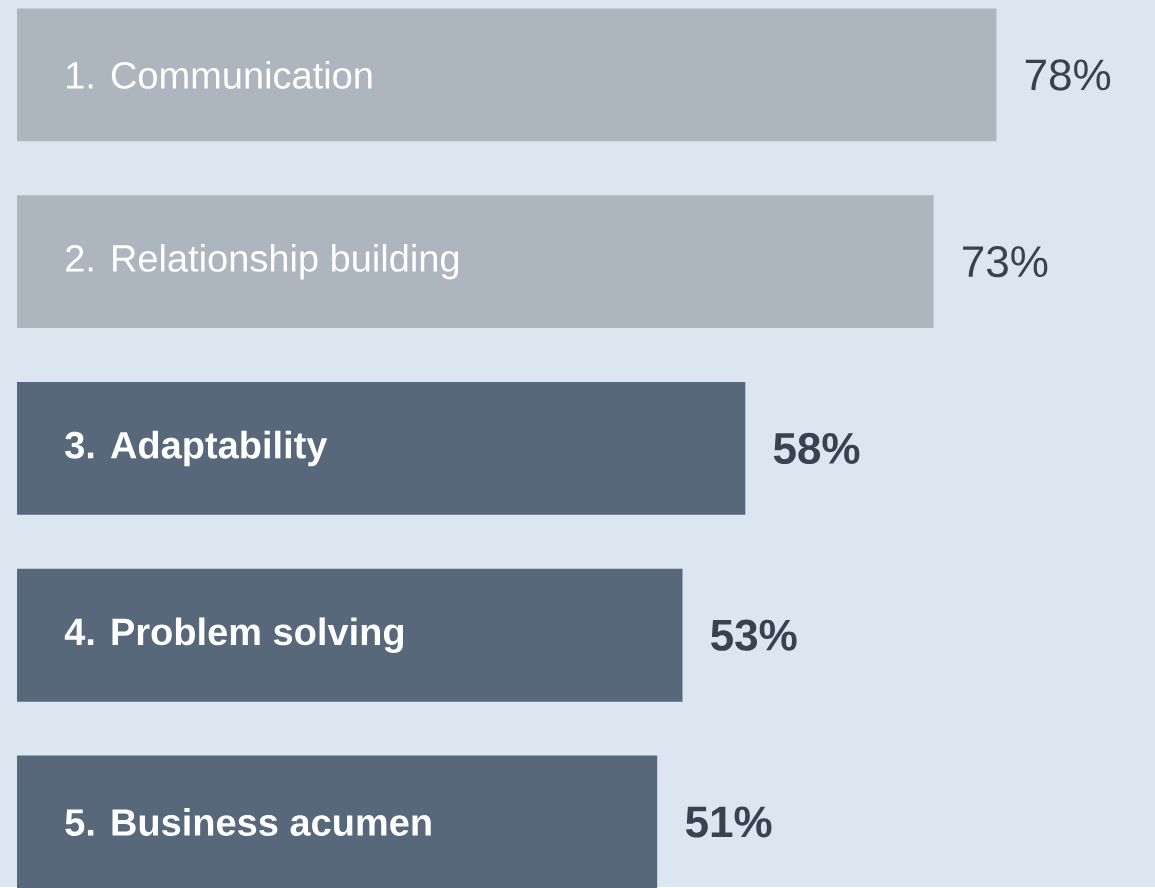 This screenshot has height=888, width=1155. What do you see at coordinates (196, 448) in the screenshot?
I see `y-tick-label: 3. Adaptability` at bounding box center [196, 448].